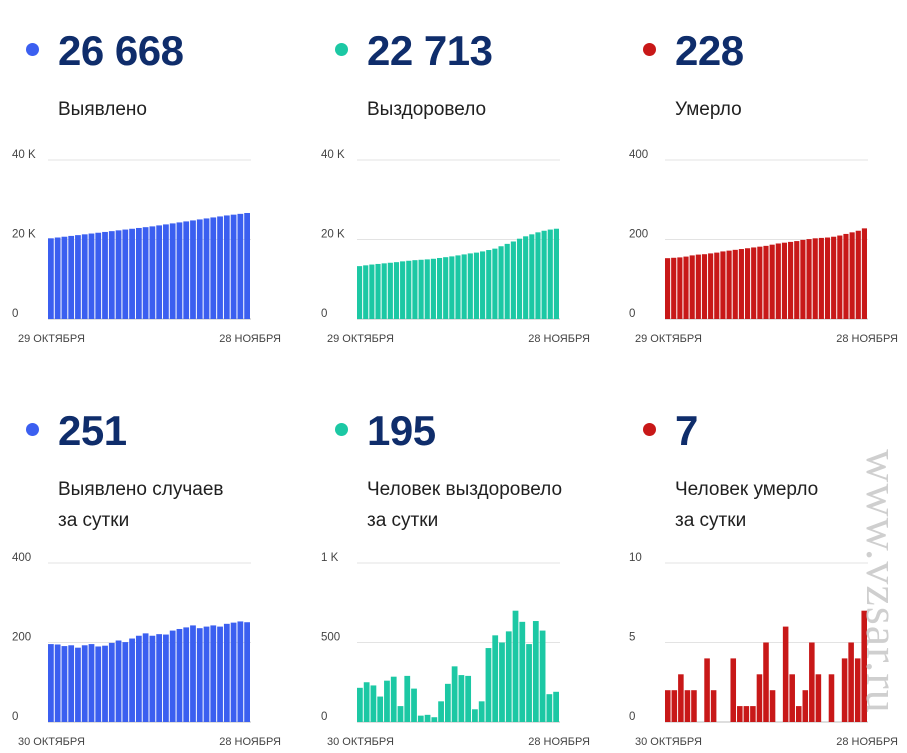  What do you see at coordinates (401, 430) in the screenshot?
I see `stat-value: 195` at bounding box center [401, 430].